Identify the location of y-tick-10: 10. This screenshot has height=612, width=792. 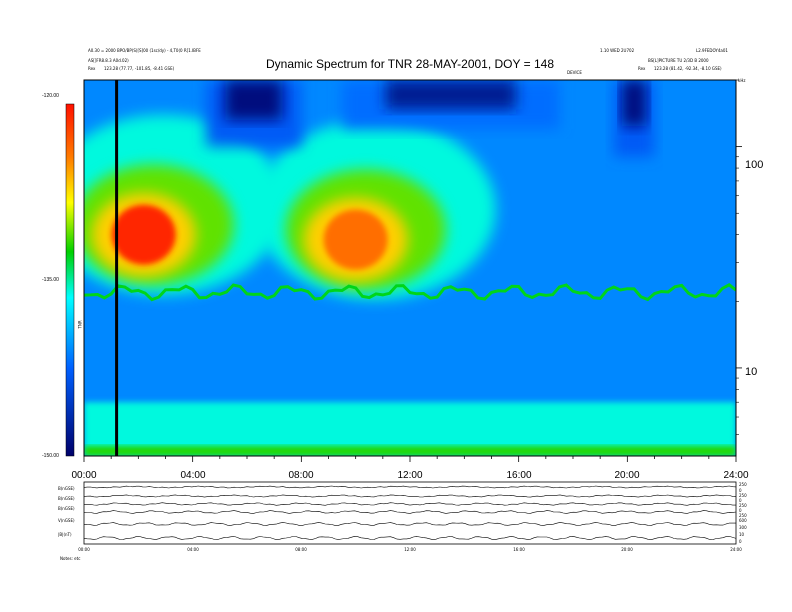
(751, 372).